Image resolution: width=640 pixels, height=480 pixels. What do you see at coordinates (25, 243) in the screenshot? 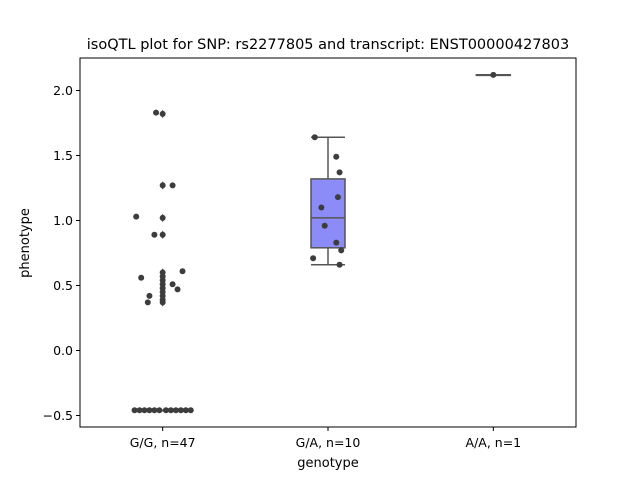
I see `y-axis-label: phenotype` at bounding box center [25, 243].